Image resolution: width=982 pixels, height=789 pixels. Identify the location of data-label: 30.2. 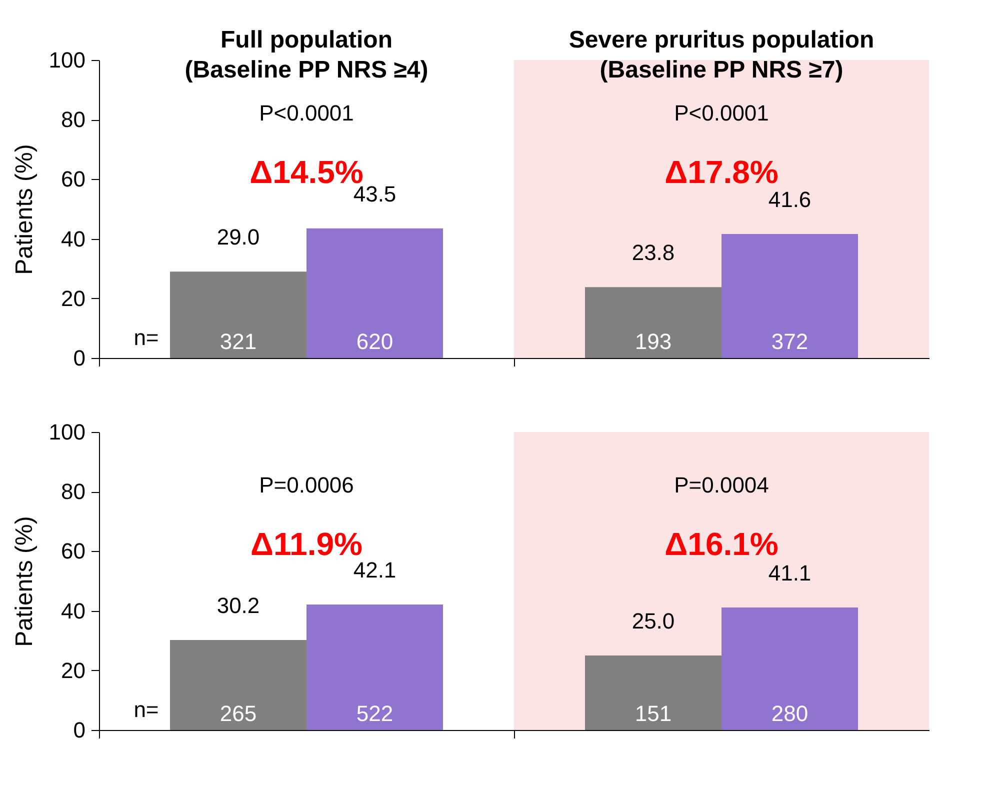
(238, 605).